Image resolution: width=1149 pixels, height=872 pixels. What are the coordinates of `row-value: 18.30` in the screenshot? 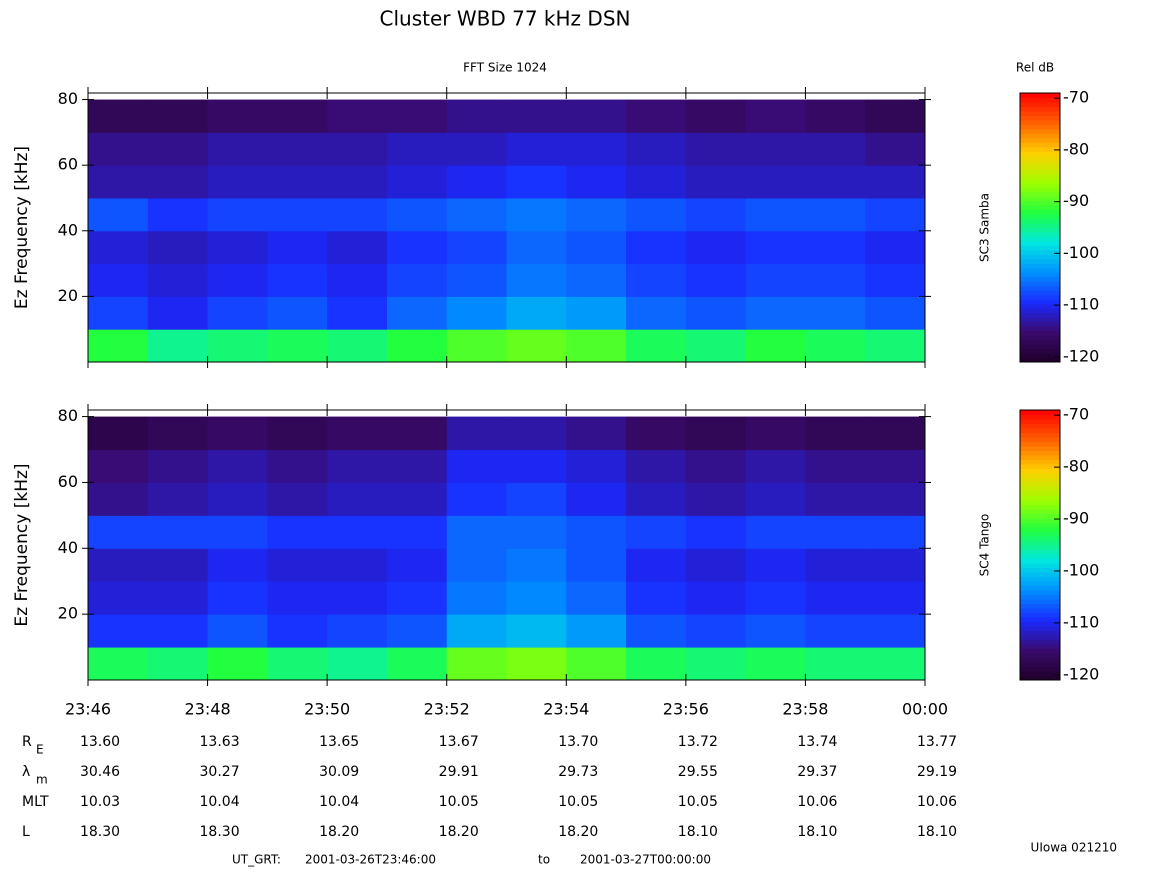 It's located at (100, 832).